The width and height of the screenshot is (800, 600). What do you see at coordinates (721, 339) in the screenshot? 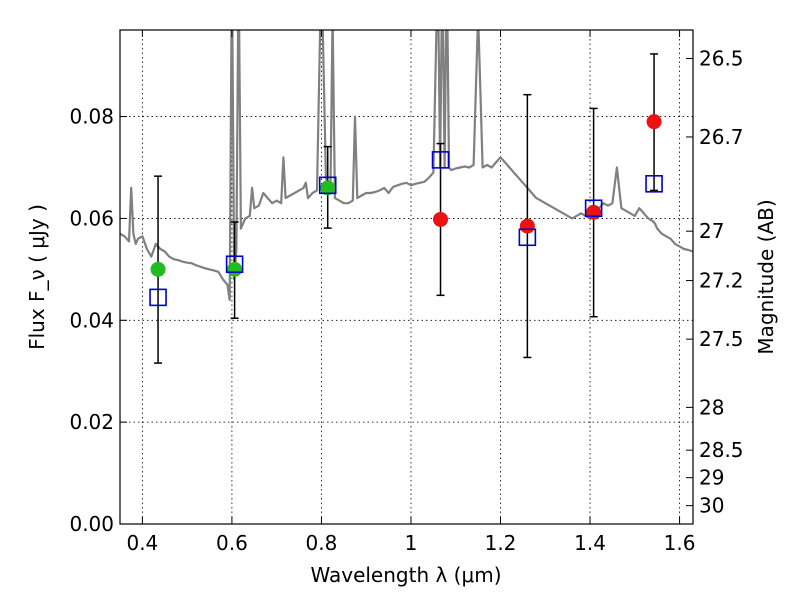
I see `right-tick-label: 27.5` at bounding box center [721, 339].